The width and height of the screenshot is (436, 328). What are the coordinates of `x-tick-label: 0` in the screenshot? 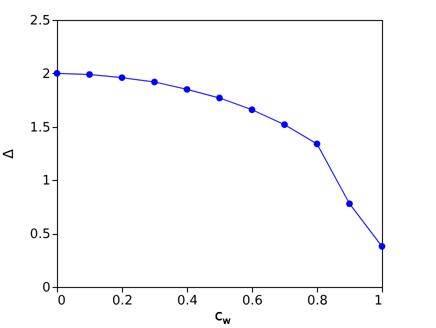 It's located at (62, 301).